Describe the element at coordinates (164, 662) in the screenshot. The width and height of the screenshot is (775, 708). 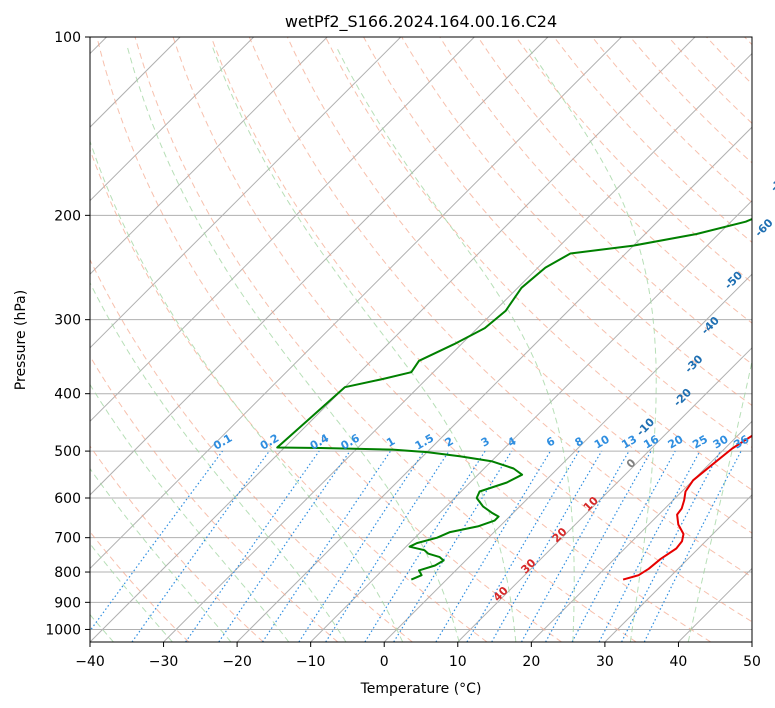
I see `x-tick-label: −30` at that location.